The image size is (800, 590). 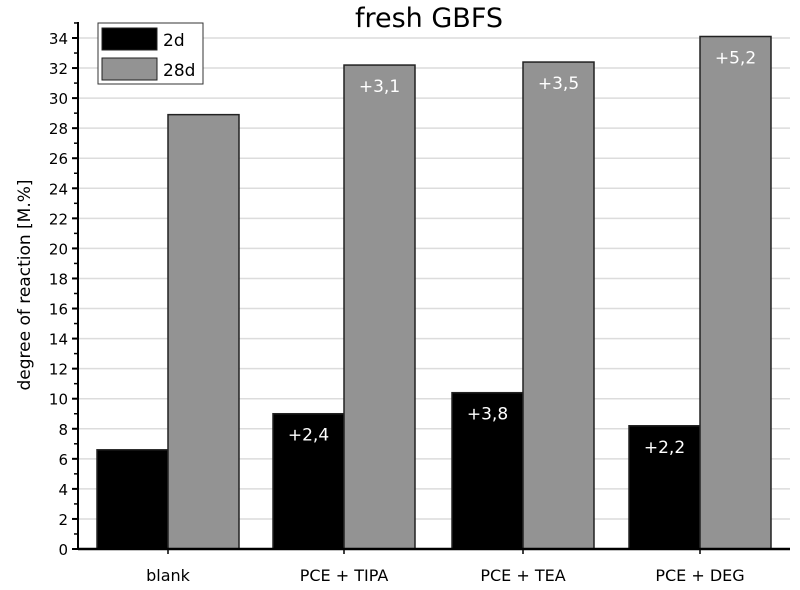 I want to click on legend-label-28d: 28d, so click(x=179, y=71).